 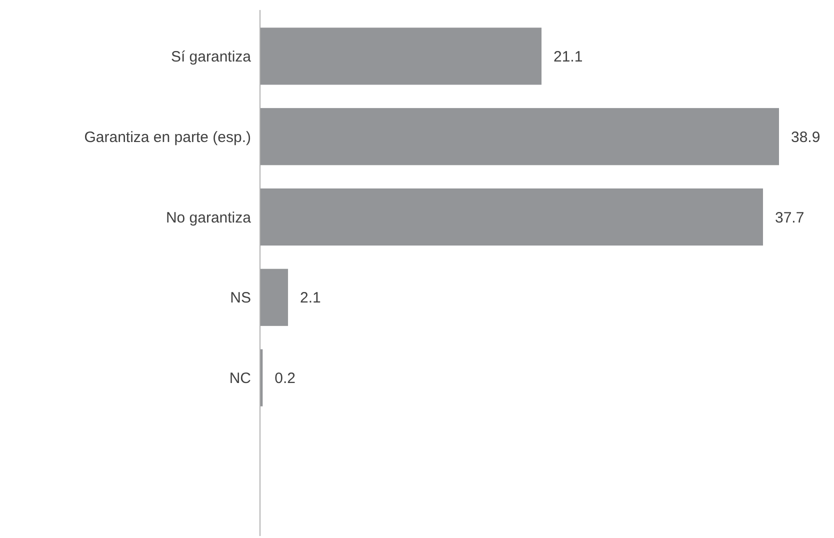 What do you see at coordinates (789, 217) in the screenshot?
I see `data-label: 37.7` at bounding box center [789, 217].